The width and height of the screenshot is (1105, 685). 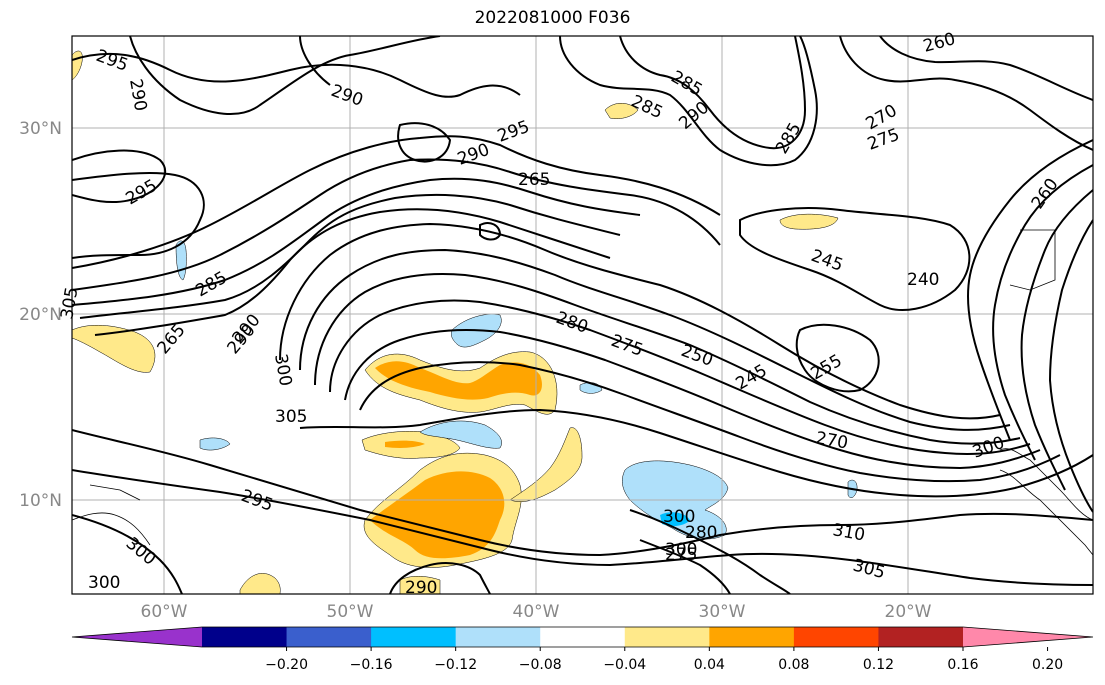 What do you see at coordinates (286, 665) in the screenshot?
I see `colorbar-tick-label: −0.20` at bounding box center [286, 665].